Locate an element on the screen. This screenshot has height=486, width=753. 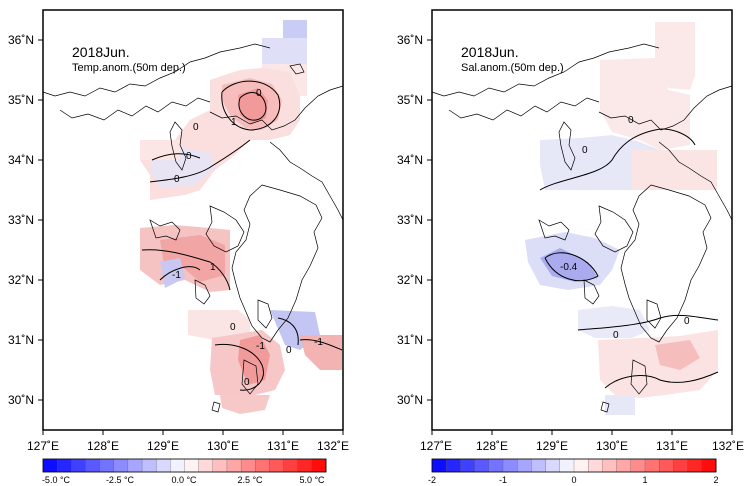
lon-tick-labels: 127˚E 128˚E 129˚E 130˚E 131˚E 132˚E is located at coordinates (188, 446).